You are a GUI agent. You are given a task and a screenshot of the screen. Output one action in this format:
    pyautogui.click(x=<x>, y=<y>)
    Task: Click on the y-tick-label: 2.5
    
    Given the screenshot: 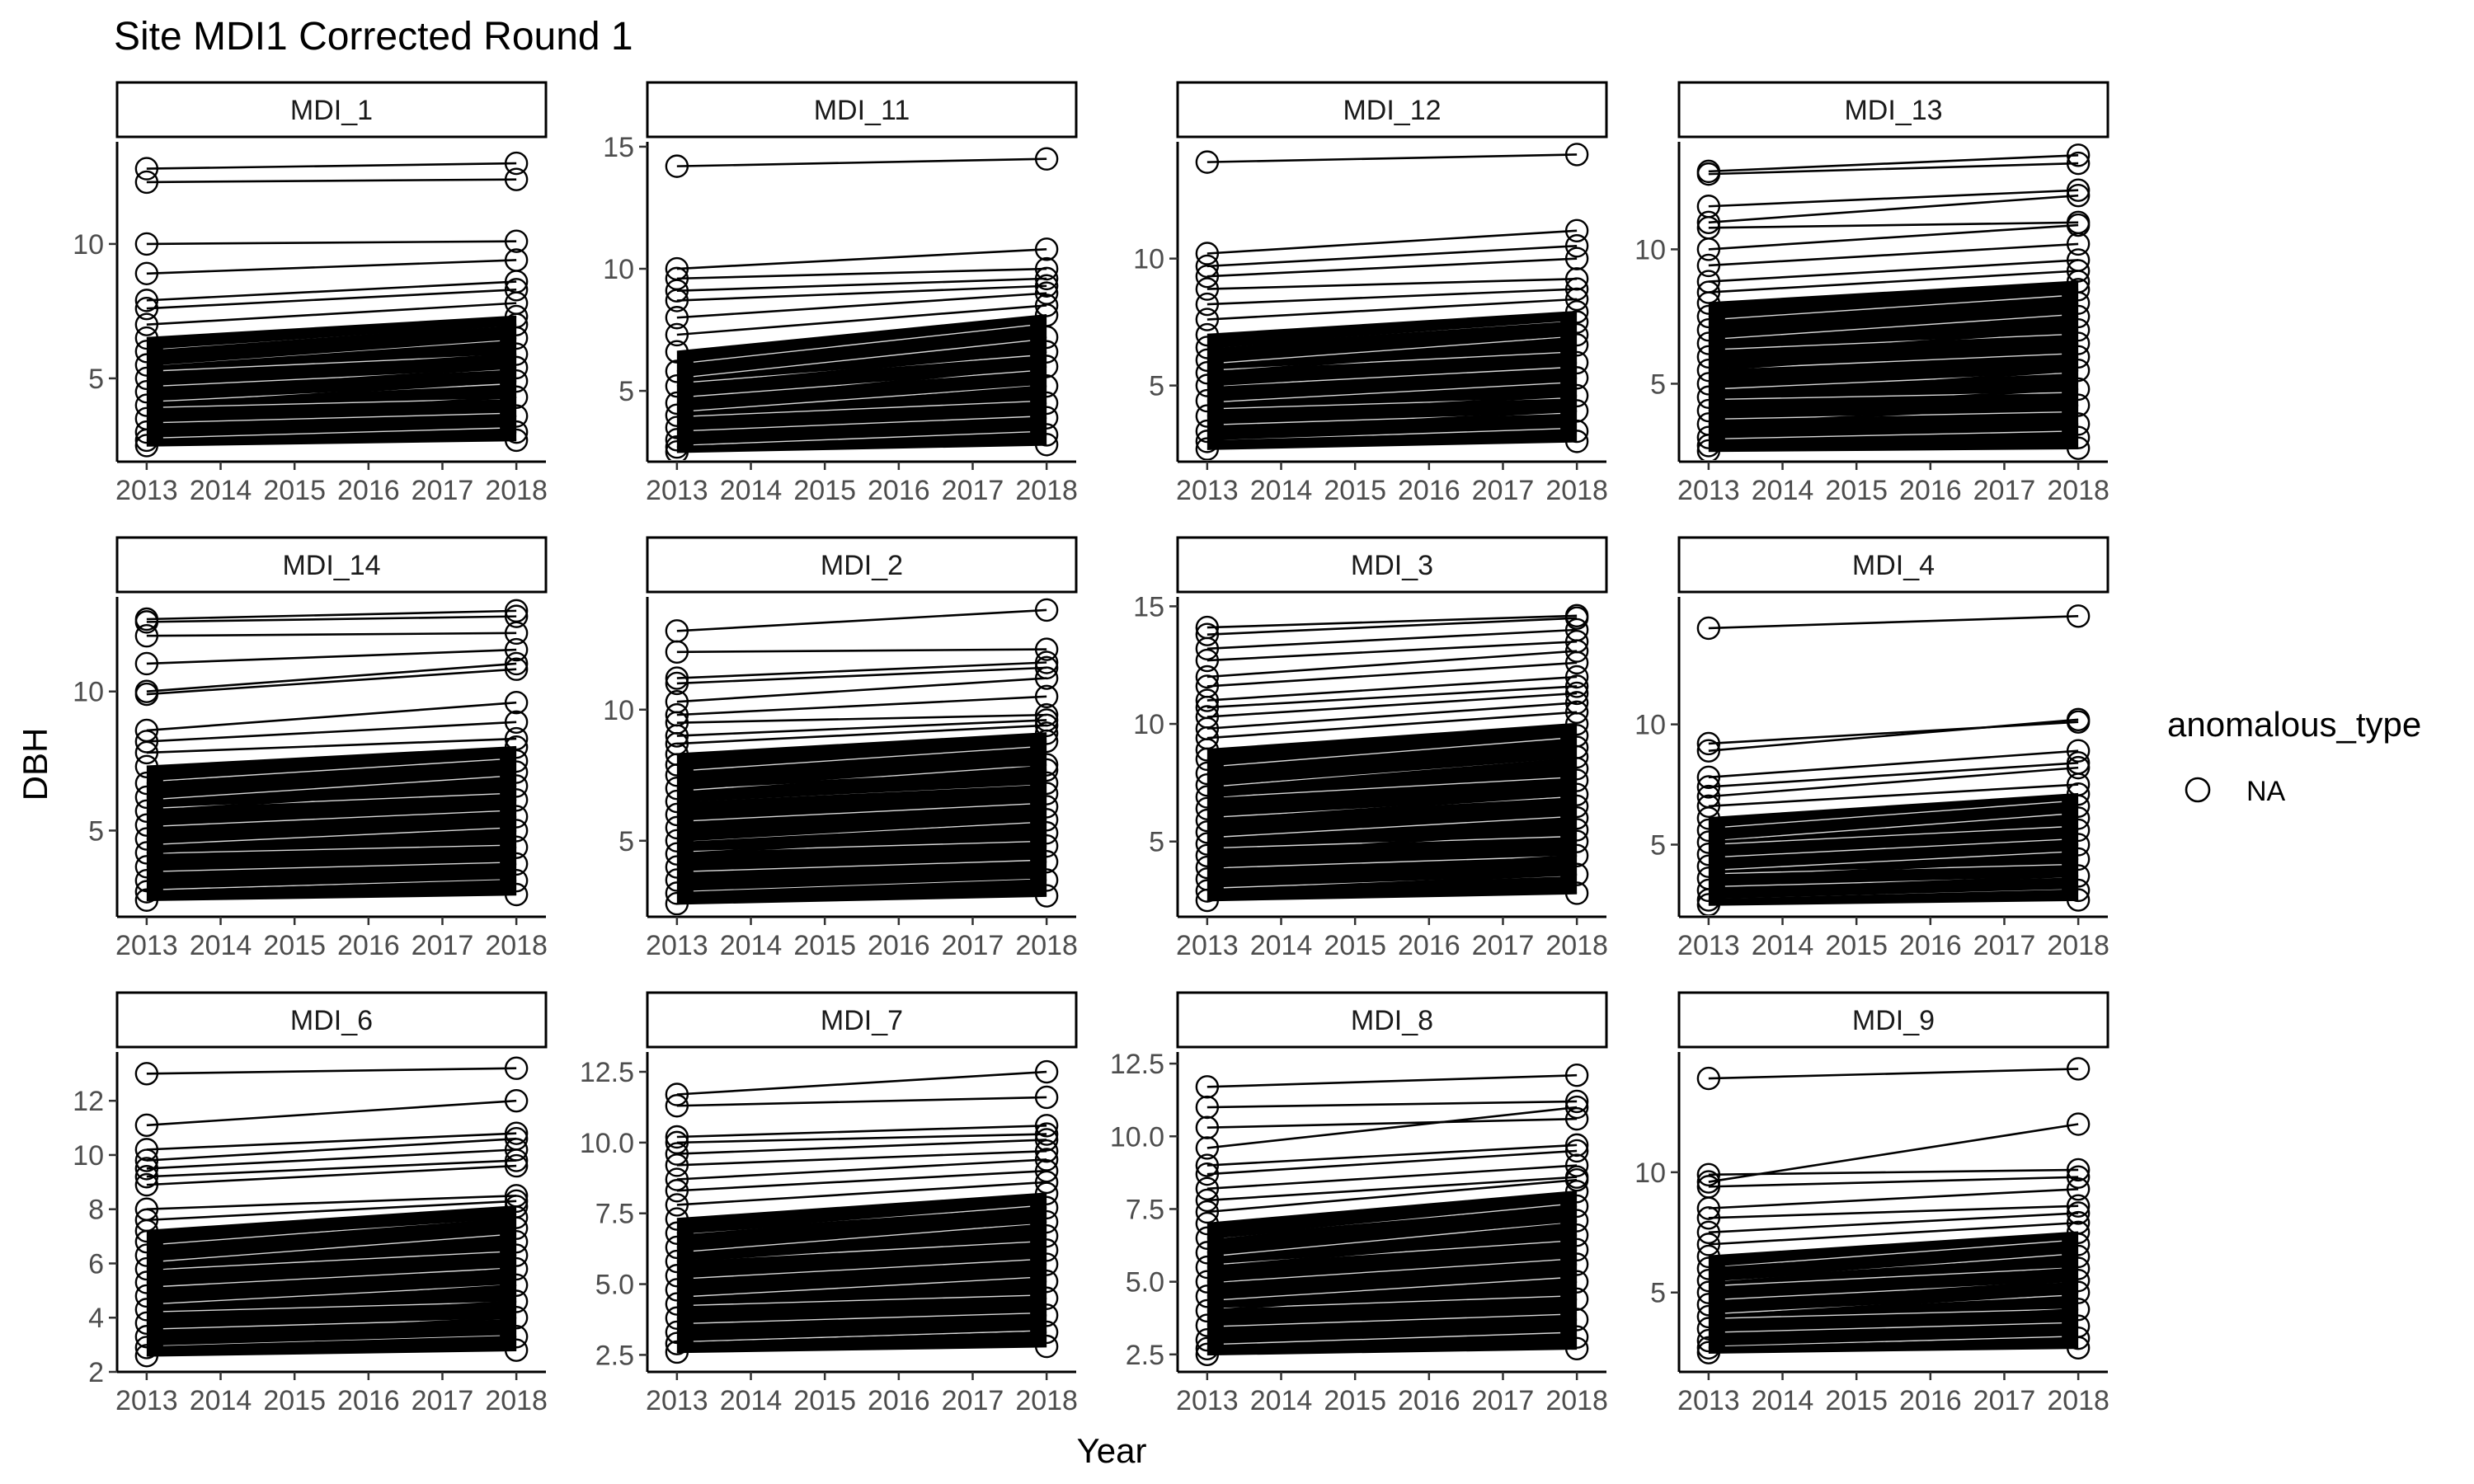 What is the action you would take?
    pyautogui.click(x=614, y=1355)
    